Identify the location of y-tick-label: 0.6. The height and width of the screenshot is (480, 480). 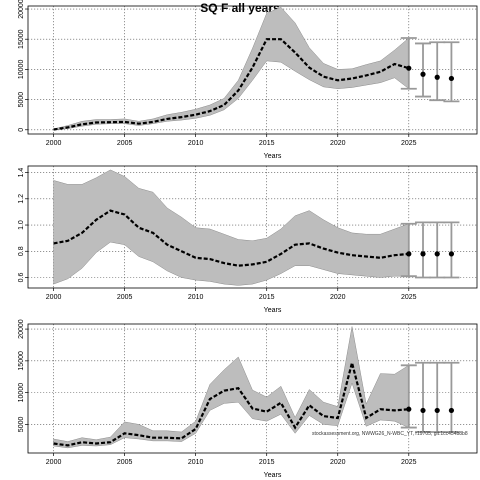
(21, 278).